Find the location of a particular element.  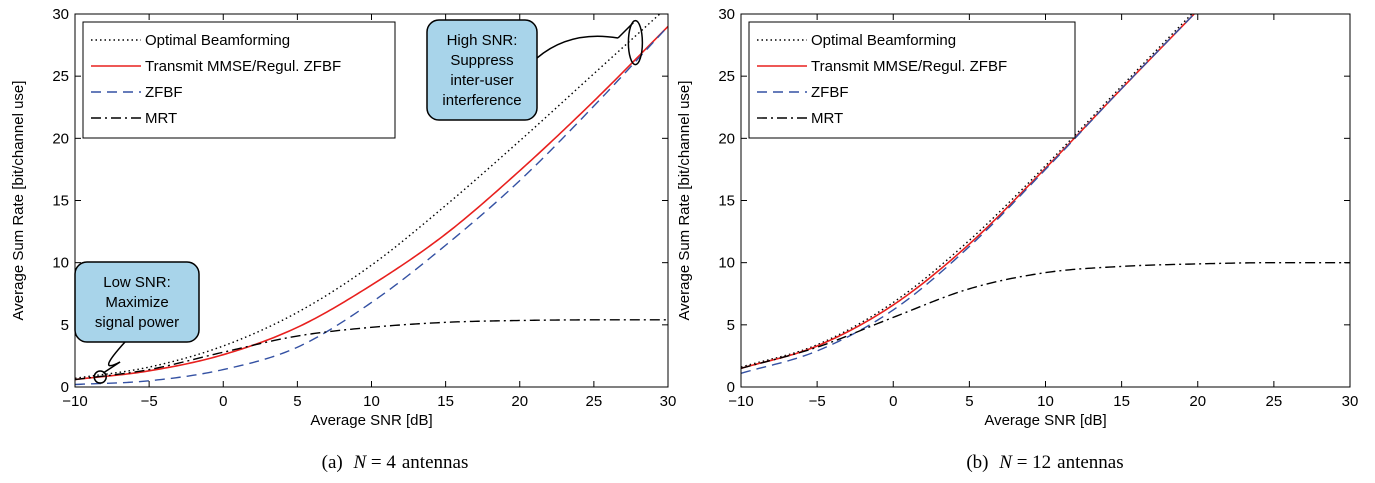

callout-text: Maximize is located at coordinates (136, 302).